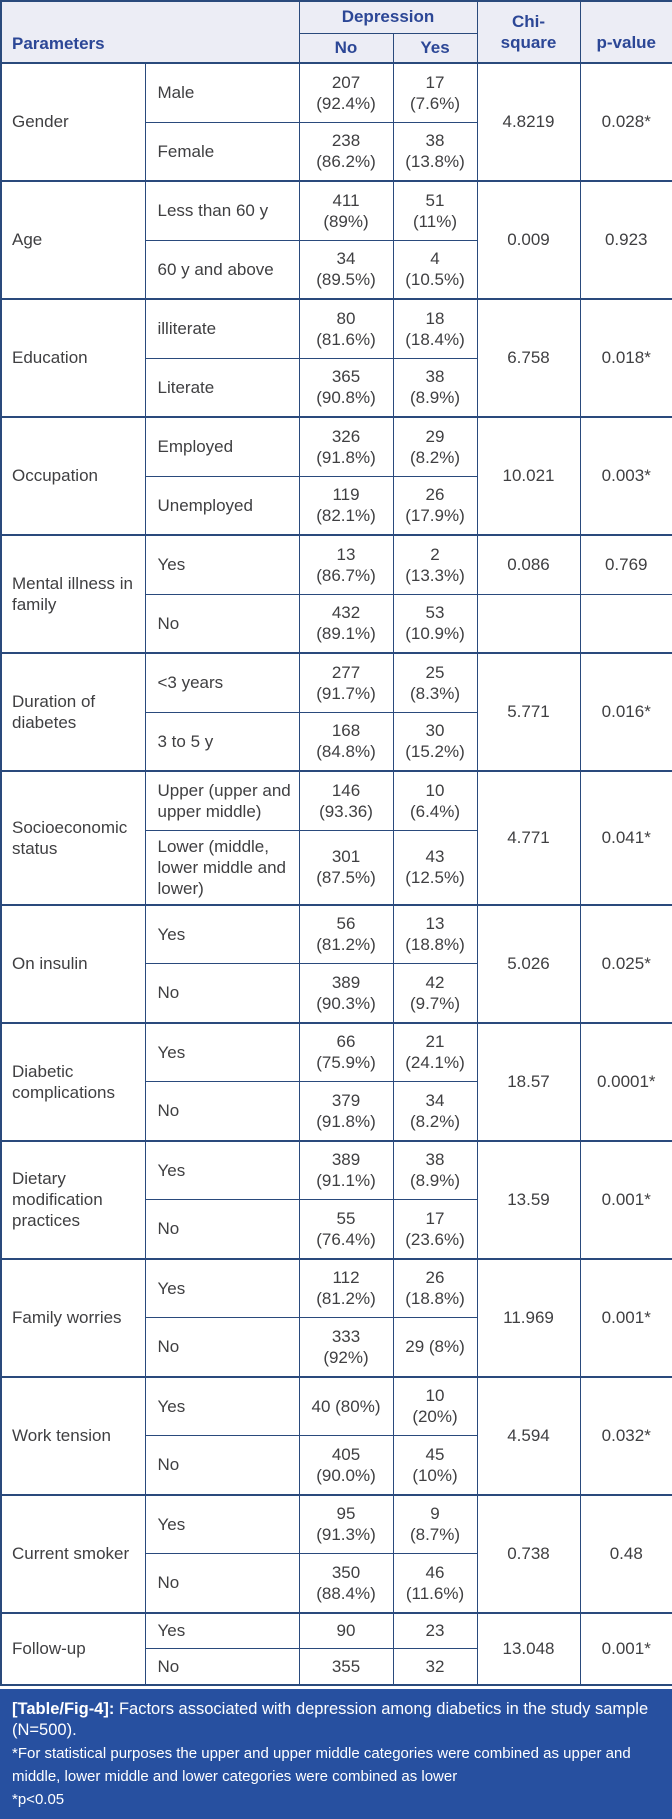  Describe the element at coordinates (222, 867) in the screenshot. I see `category-cell: Lower (middle, lower middle and lower)` at that location.